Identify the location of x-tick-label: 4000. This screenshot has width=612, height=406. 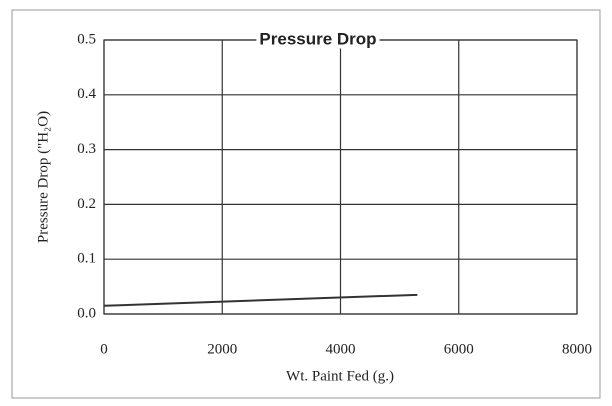
(341, 349).